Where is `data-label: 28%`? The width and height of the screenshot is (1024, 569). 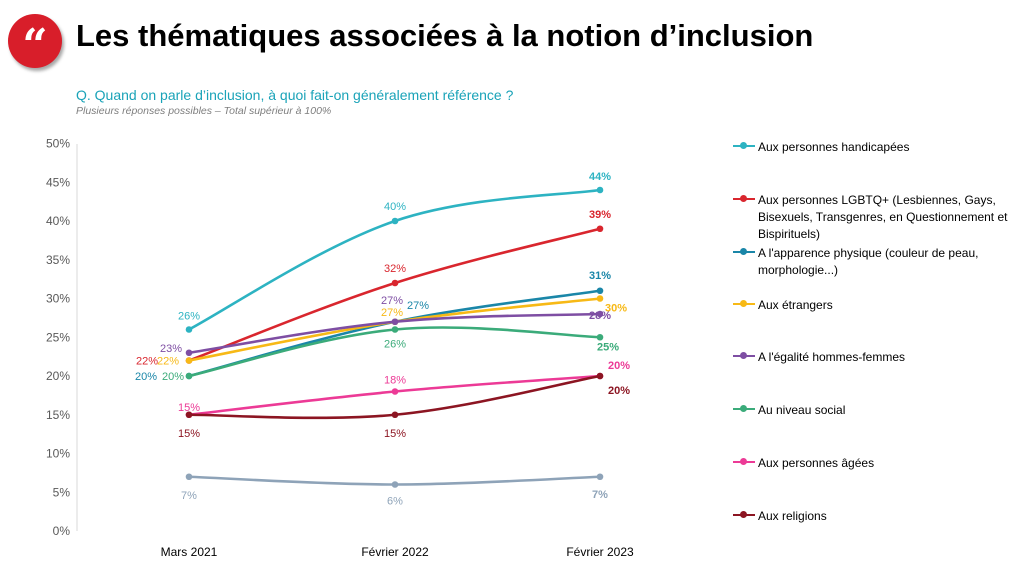
data-label: 28% is located at coordinates (600, 316).